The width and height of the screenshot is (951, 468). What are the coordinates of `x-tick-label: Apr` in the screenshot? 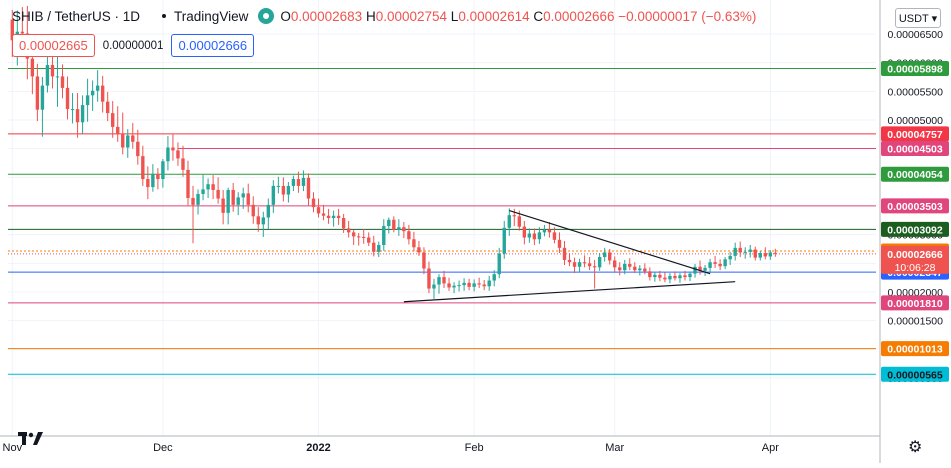 It's located at (770, 448).